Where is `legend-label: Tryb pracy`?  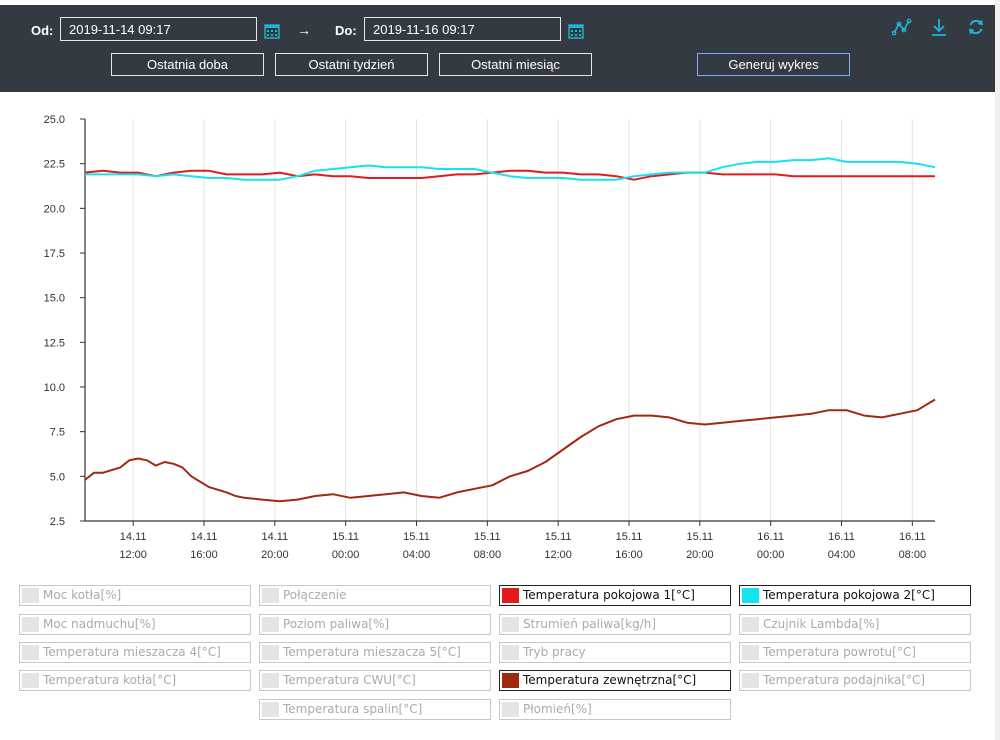
legend-label: Tryb pracy is located at coordinates (554, 652).